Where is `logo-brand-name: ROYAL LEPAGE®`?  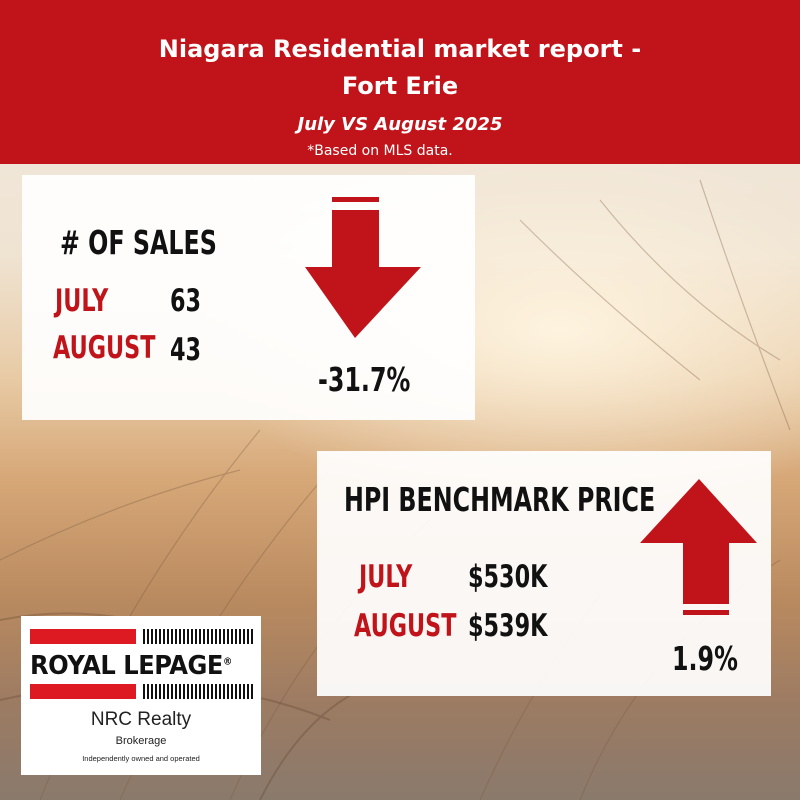 logo-brand-name: ROYAL LEPAGE® is located at coordinates (131, 666).